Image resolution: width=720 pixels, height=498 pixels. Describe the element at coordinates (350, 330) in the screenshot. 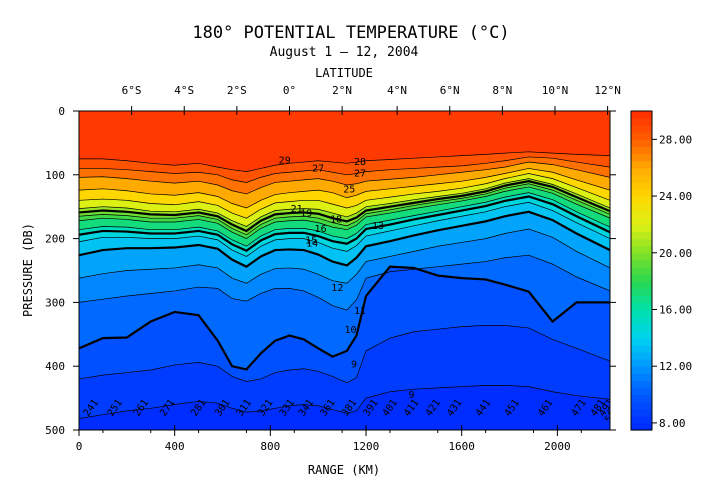

I see `contour-label: 10` at that location.